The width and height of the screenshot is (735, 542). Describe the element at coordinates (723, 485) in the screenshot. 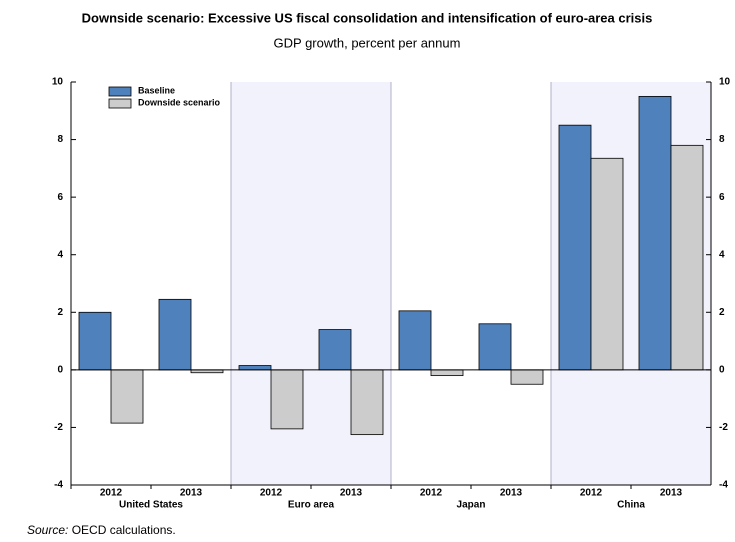

I see `y2-tick-label: -4` at that location.